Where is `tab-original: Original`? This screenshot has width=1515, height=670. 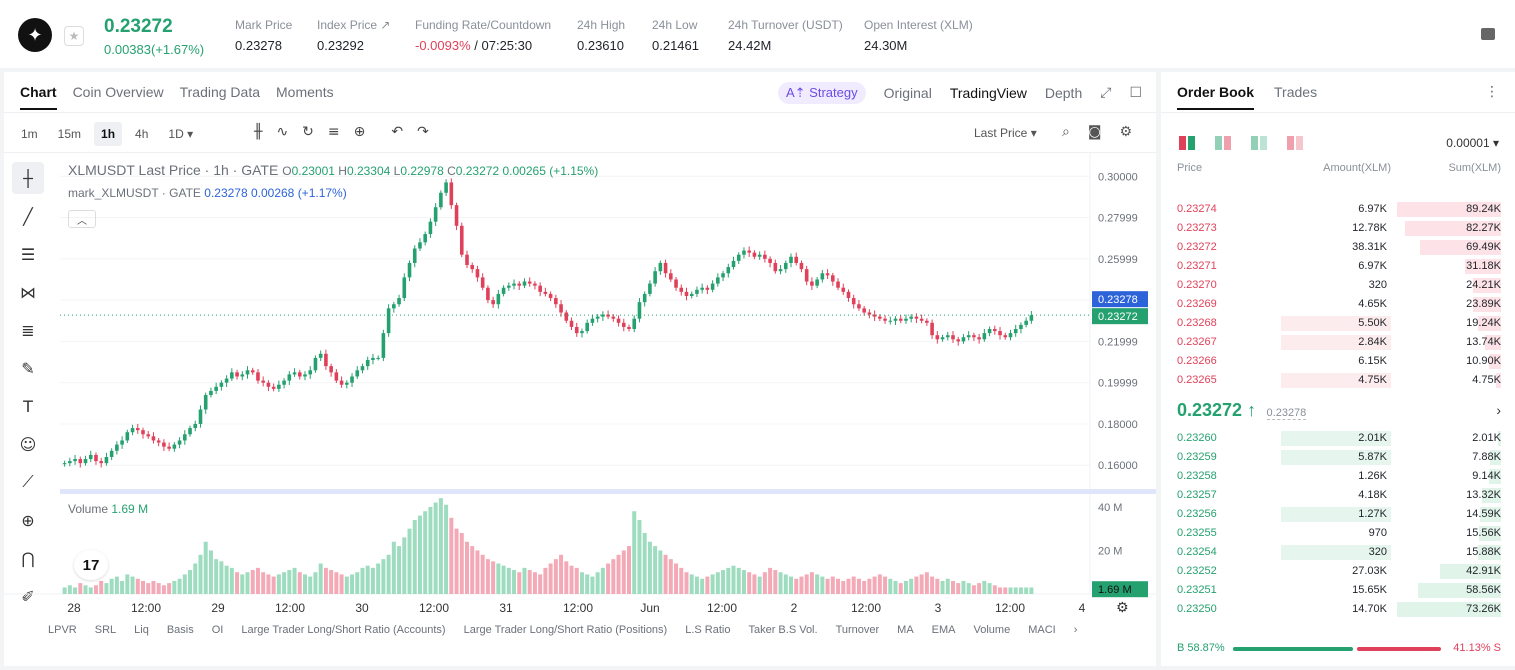
tab-original: Original is located at coordinates (907, 93).